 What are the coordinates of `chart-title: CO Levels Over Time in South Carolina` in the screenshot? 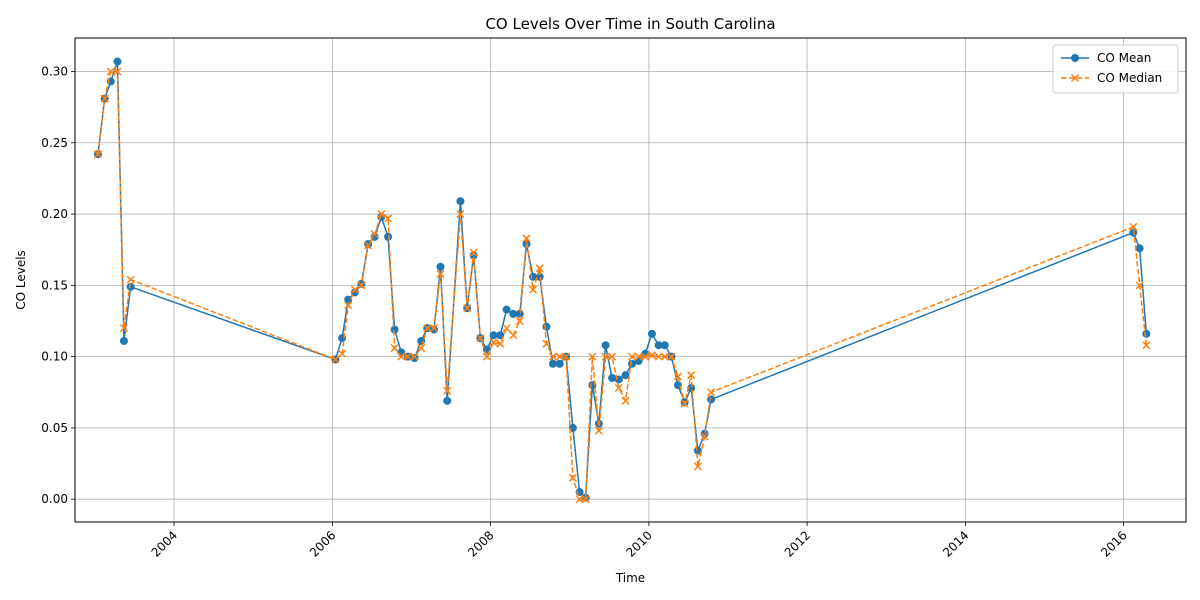 It's located at (630, 24).